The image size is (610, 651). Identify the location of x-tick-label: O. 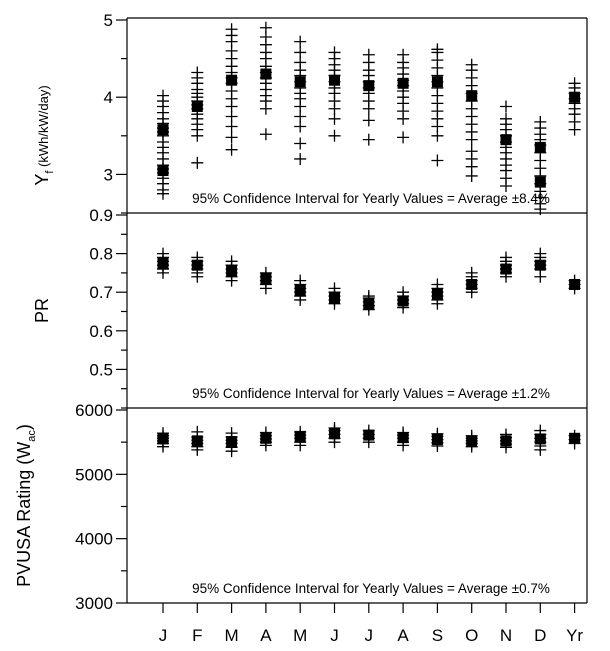
(471, 635).